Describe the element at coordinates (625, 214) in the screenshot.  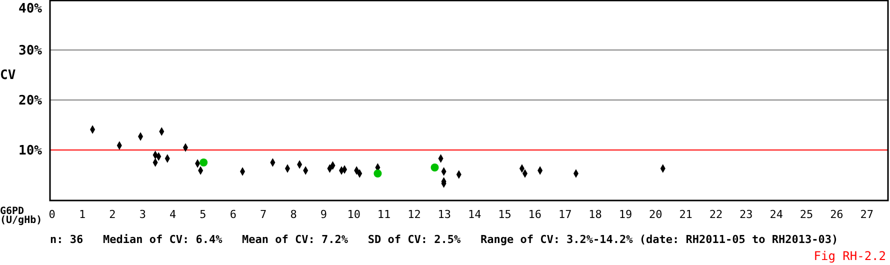
I see `x-tick-label: 19` at that location.